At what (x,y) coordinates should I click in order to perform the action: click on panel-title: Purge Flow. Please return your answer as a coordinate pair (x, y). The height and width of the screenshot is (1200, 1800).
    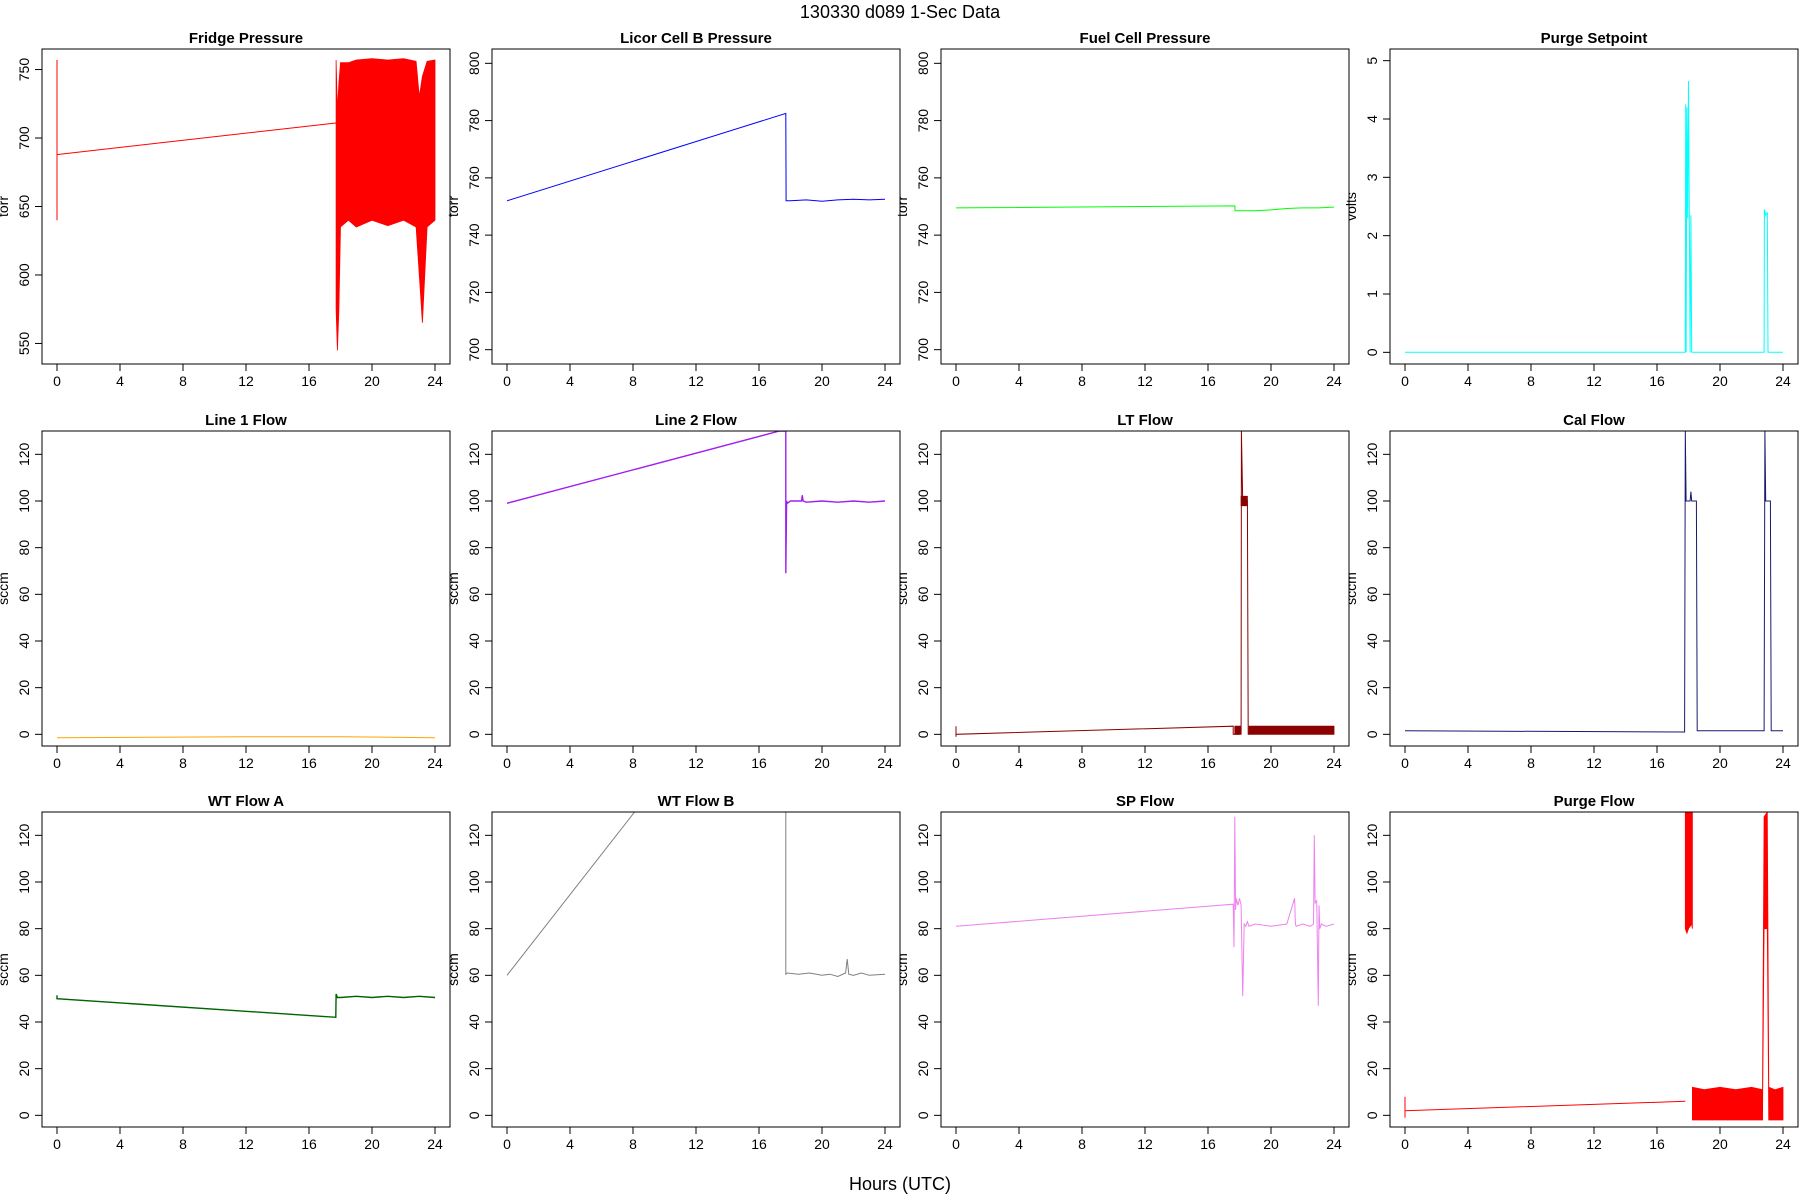
    Looking at the image, I should click on (1594, 801).